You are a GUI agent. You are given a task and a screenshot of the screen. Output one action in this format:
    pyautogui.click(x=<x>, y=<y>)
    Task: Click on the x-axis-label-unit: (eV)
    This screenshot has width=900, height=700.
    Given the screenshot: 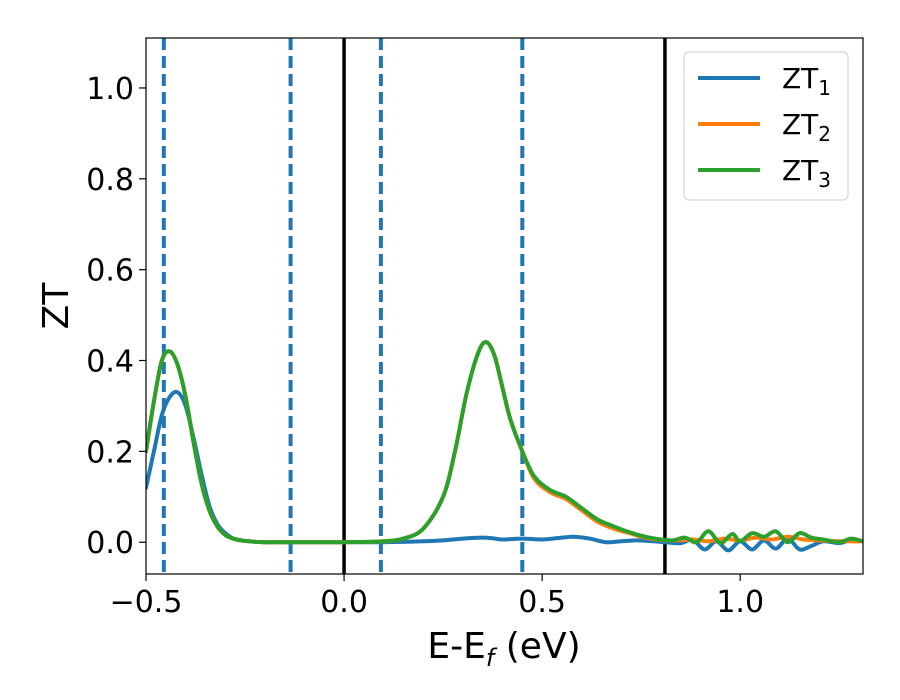 What is the action you would take?
    pyautogui.click(x=537, y=646)
    